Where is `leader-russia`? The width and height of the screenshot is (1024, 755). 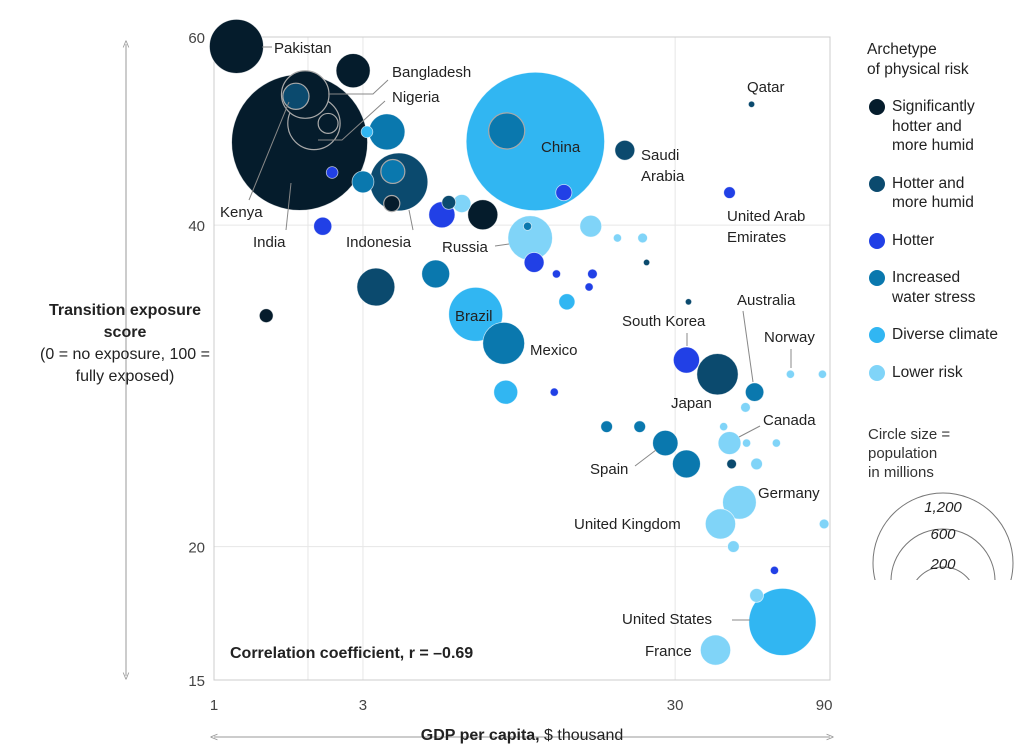
leader-russia is located at coordinates (502, 245).